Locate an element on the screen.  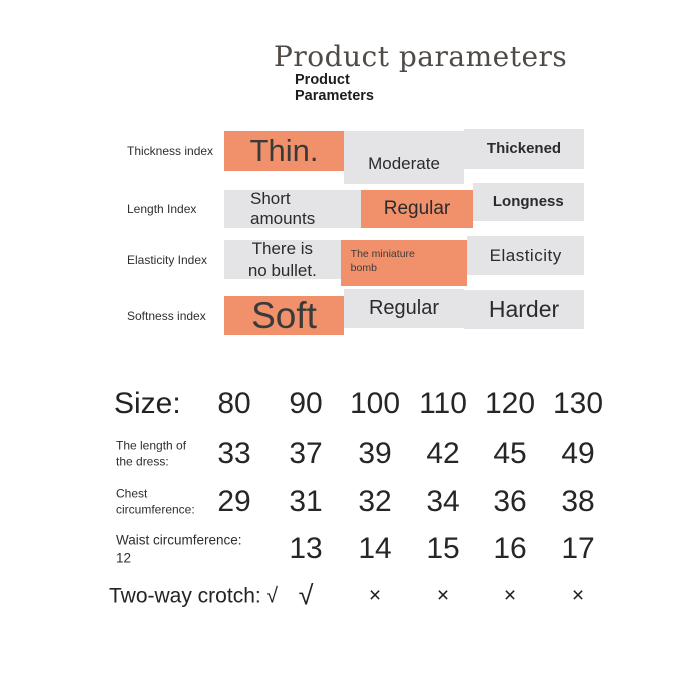
length-segment-longness: Longness is located at coordinates (528, 202).